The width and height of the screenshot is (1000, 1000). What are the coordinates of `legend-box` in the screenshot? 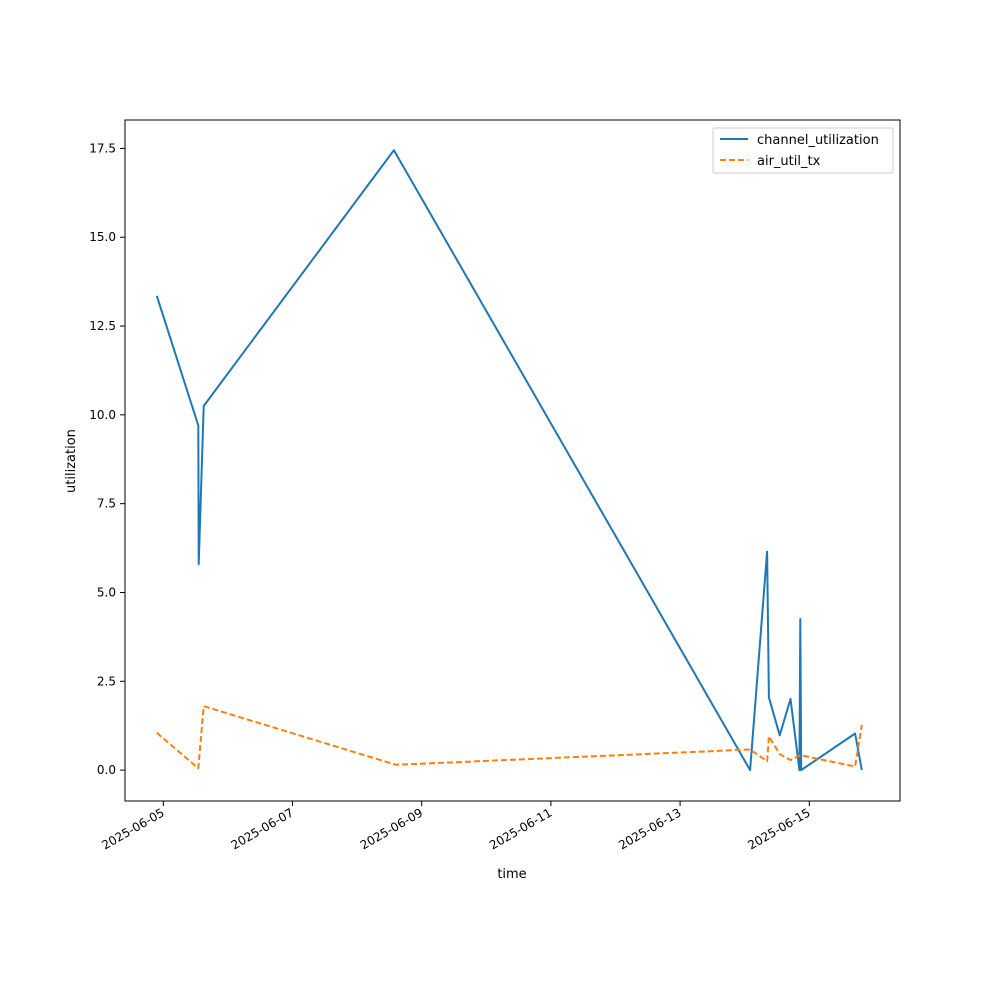 It's located at (803, 150).